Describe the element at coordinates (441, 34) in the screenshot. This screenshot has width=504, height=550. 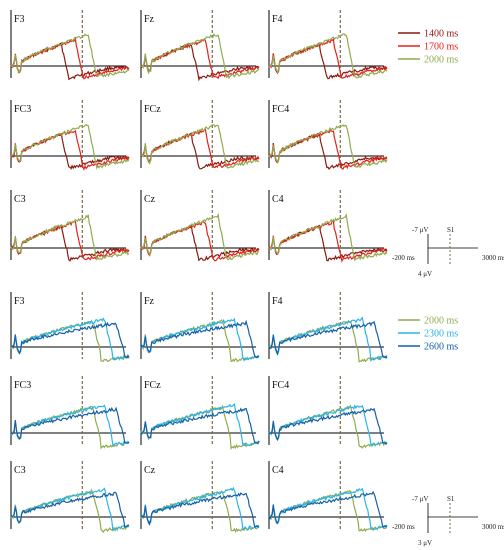
I see `legend-label: 1400 ms` at that location.